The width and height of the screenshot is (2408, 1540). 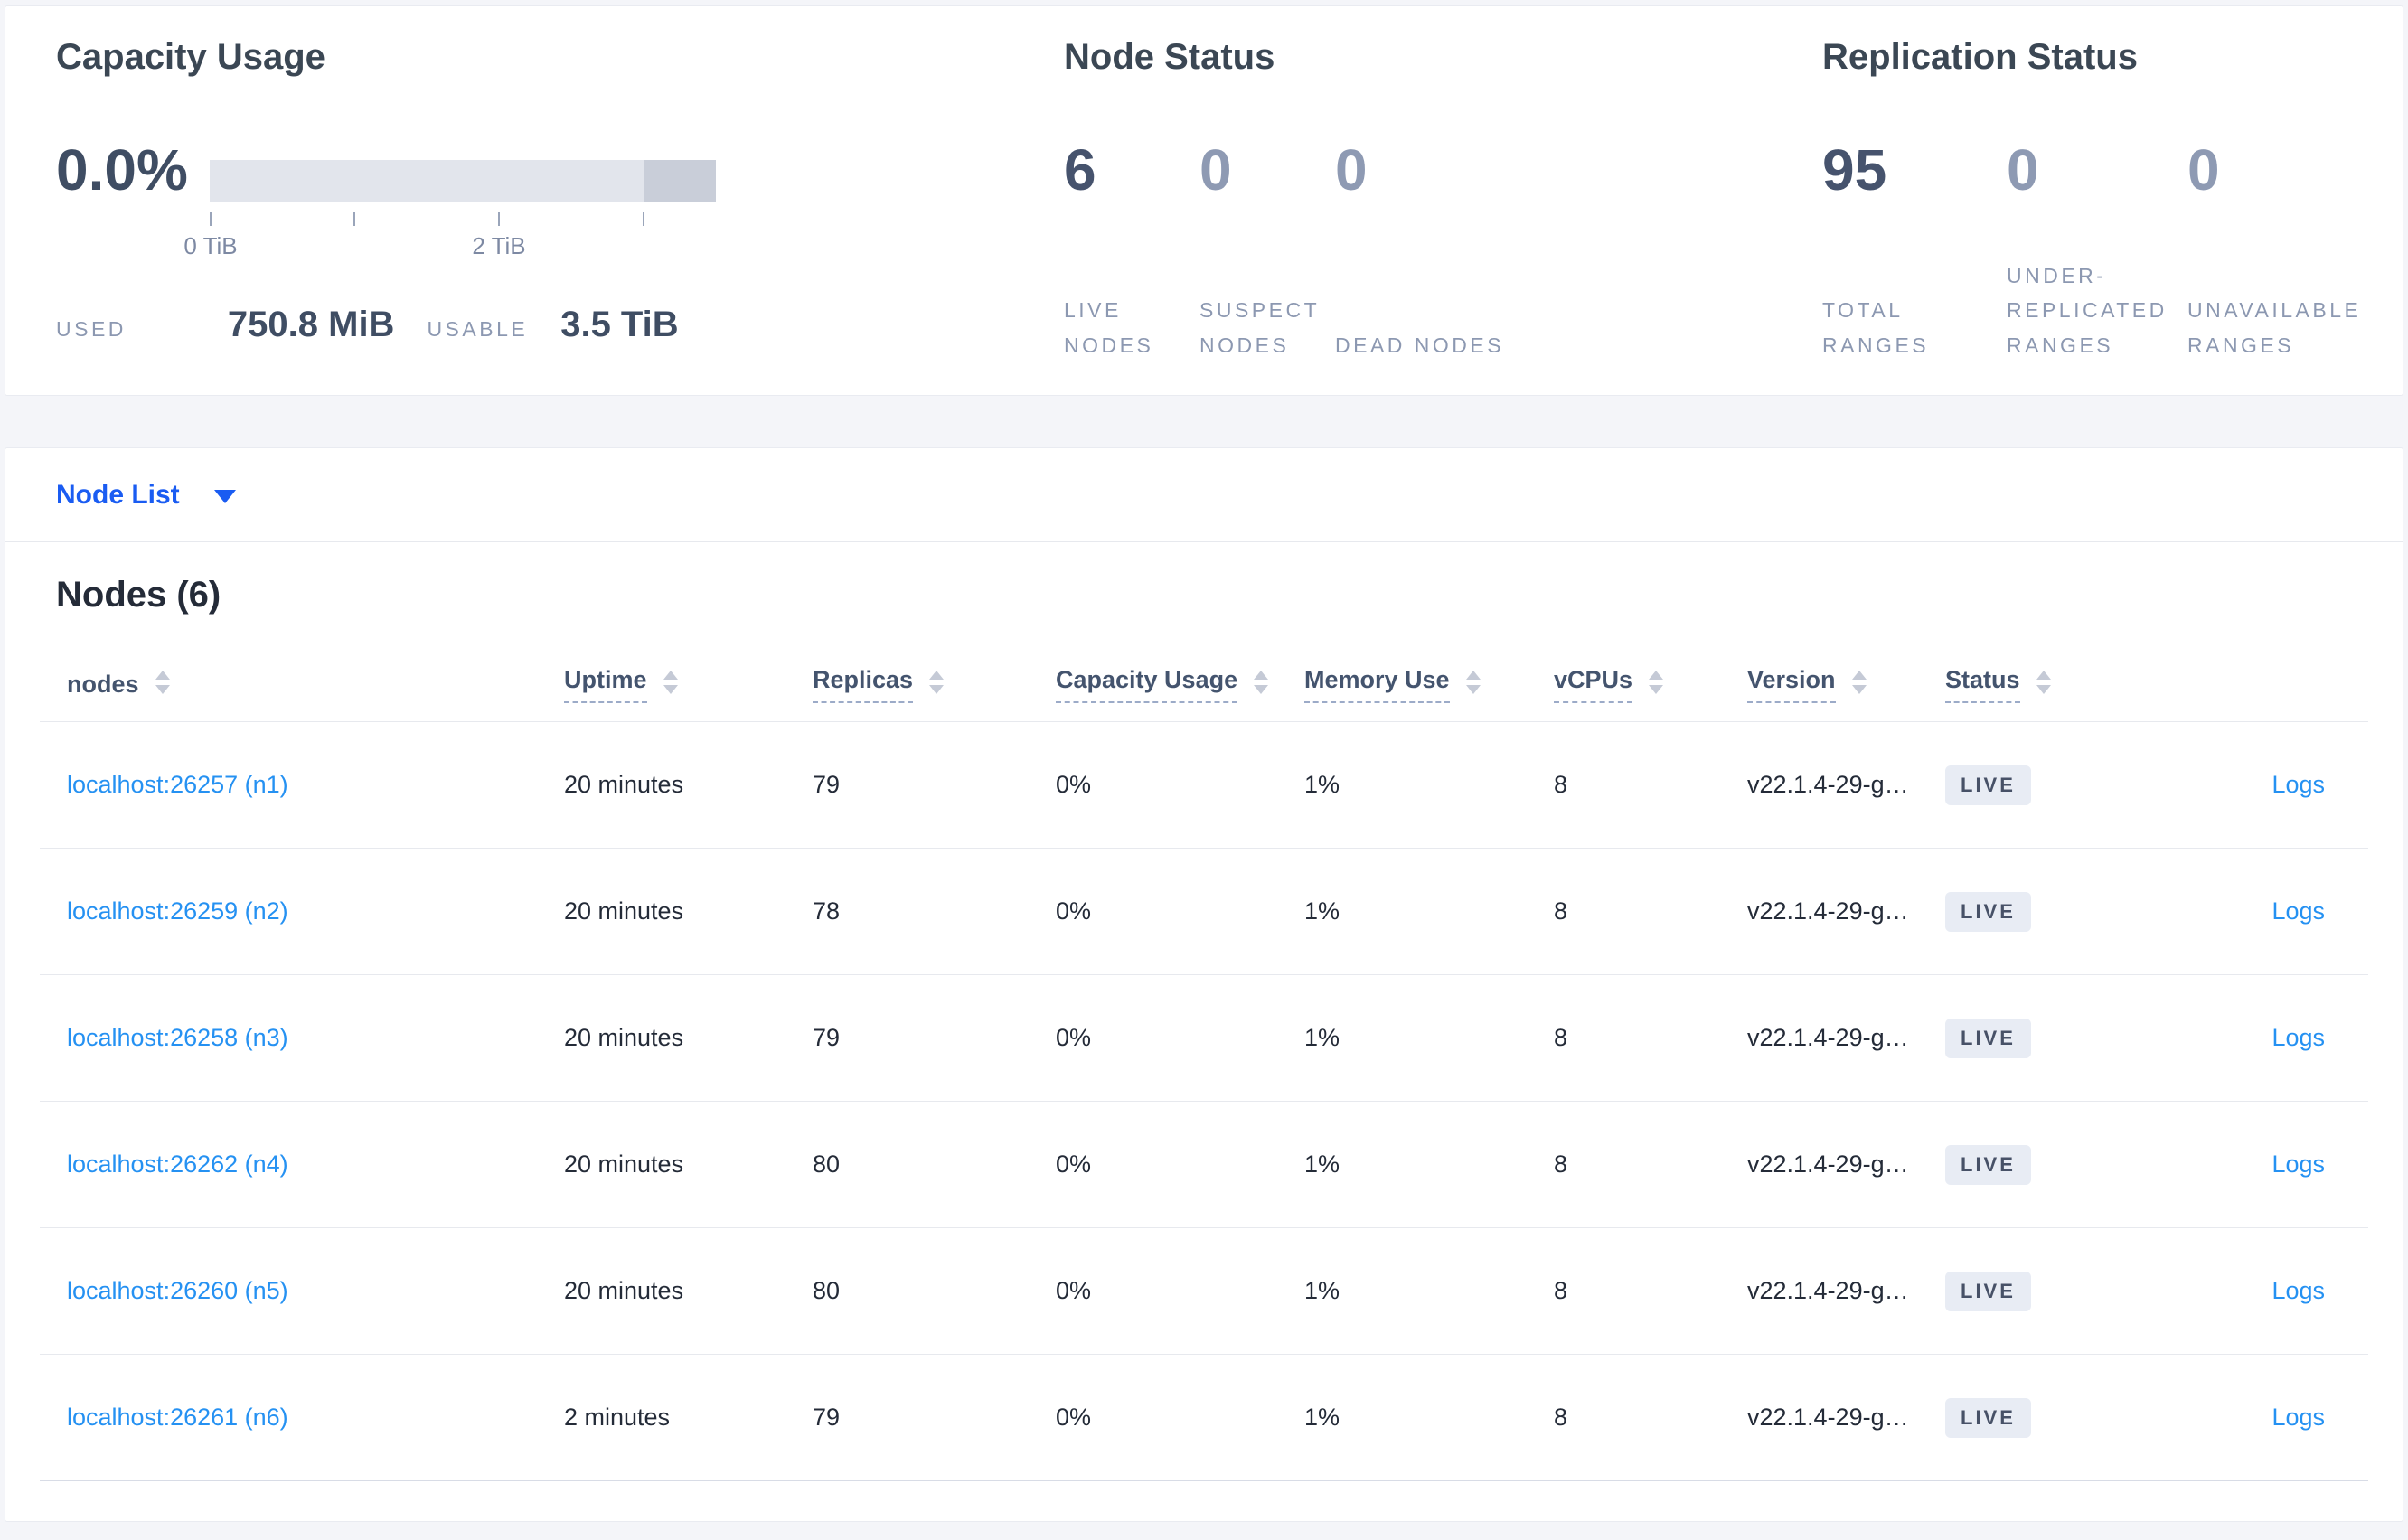 I want to click on suspect-nodes-value: 0, so click(x=1215, y=169).